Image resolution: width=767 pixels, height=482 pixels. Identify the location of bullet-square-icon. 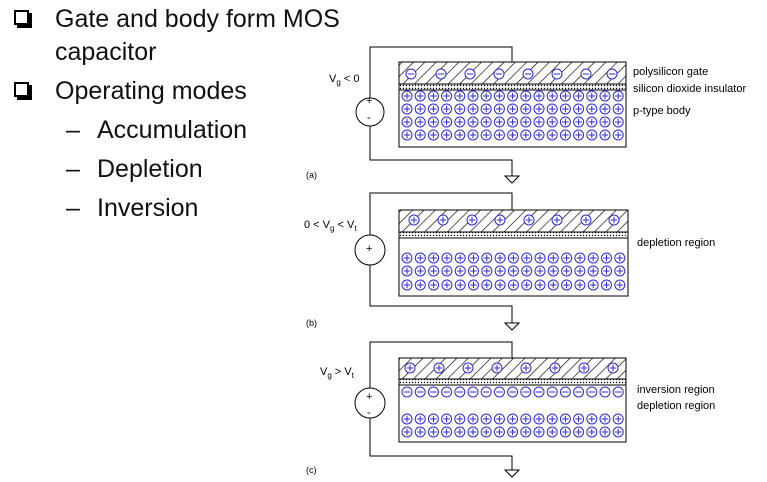
(21, 89).